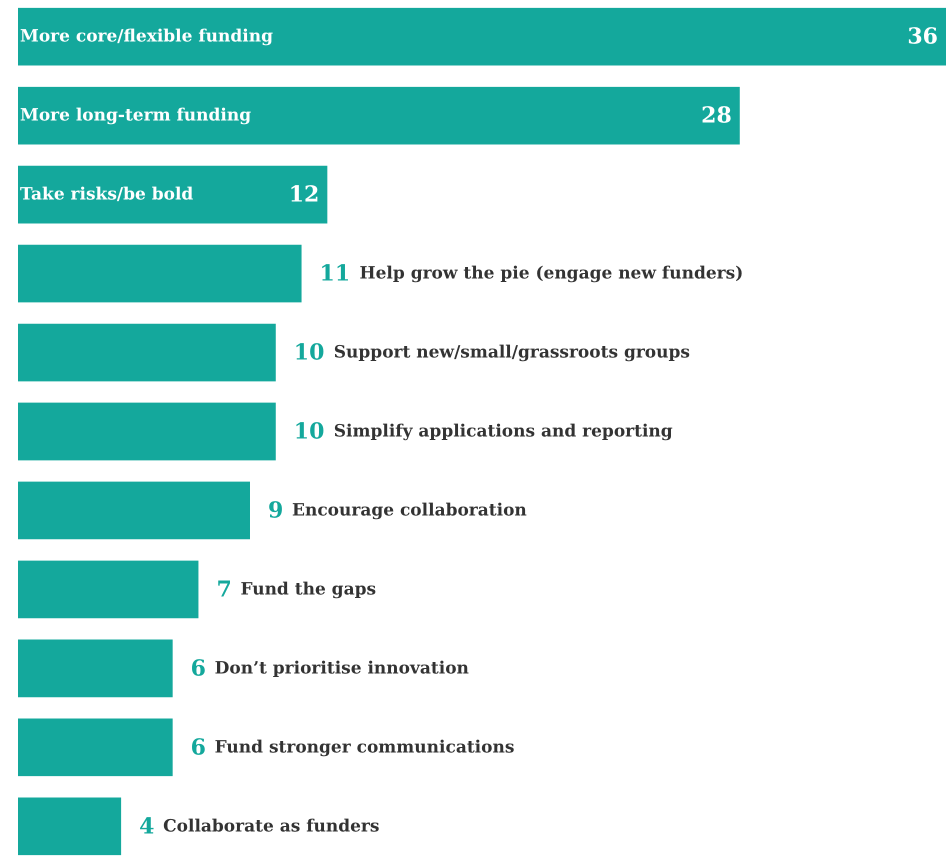 The width and height of the screenshot is (948, 863). Describe the element at coordinates (716, 115) in the screenshot. I see `data-label: 28` at that location.